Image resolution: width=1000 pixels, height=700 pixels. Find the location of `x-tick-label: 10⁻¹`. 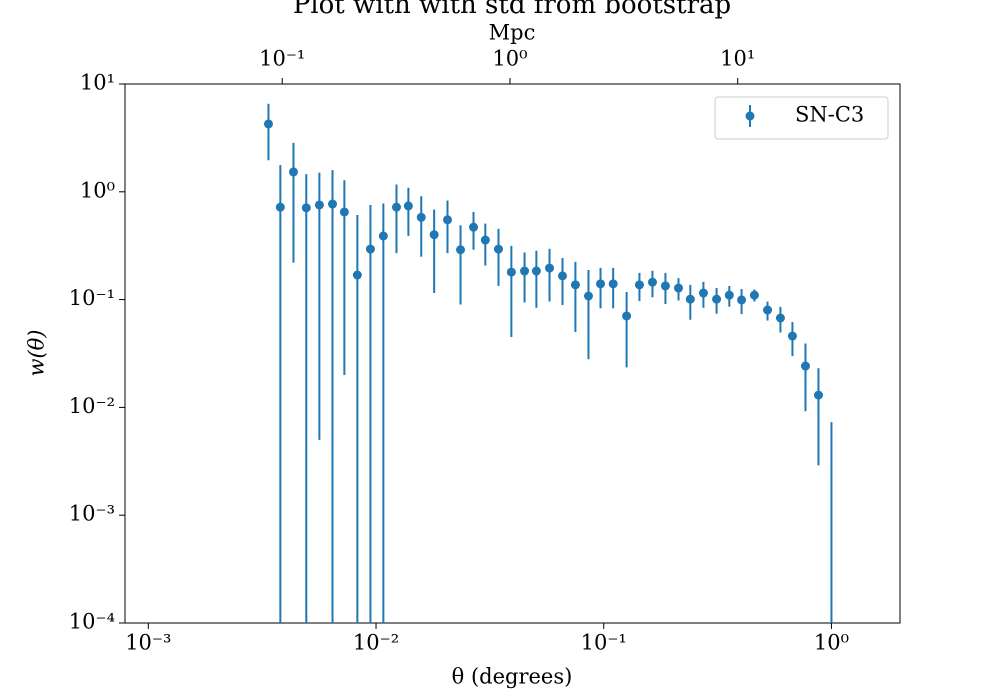

x-tick-label: 10⁻¹ is located at coordinates (604, 643).